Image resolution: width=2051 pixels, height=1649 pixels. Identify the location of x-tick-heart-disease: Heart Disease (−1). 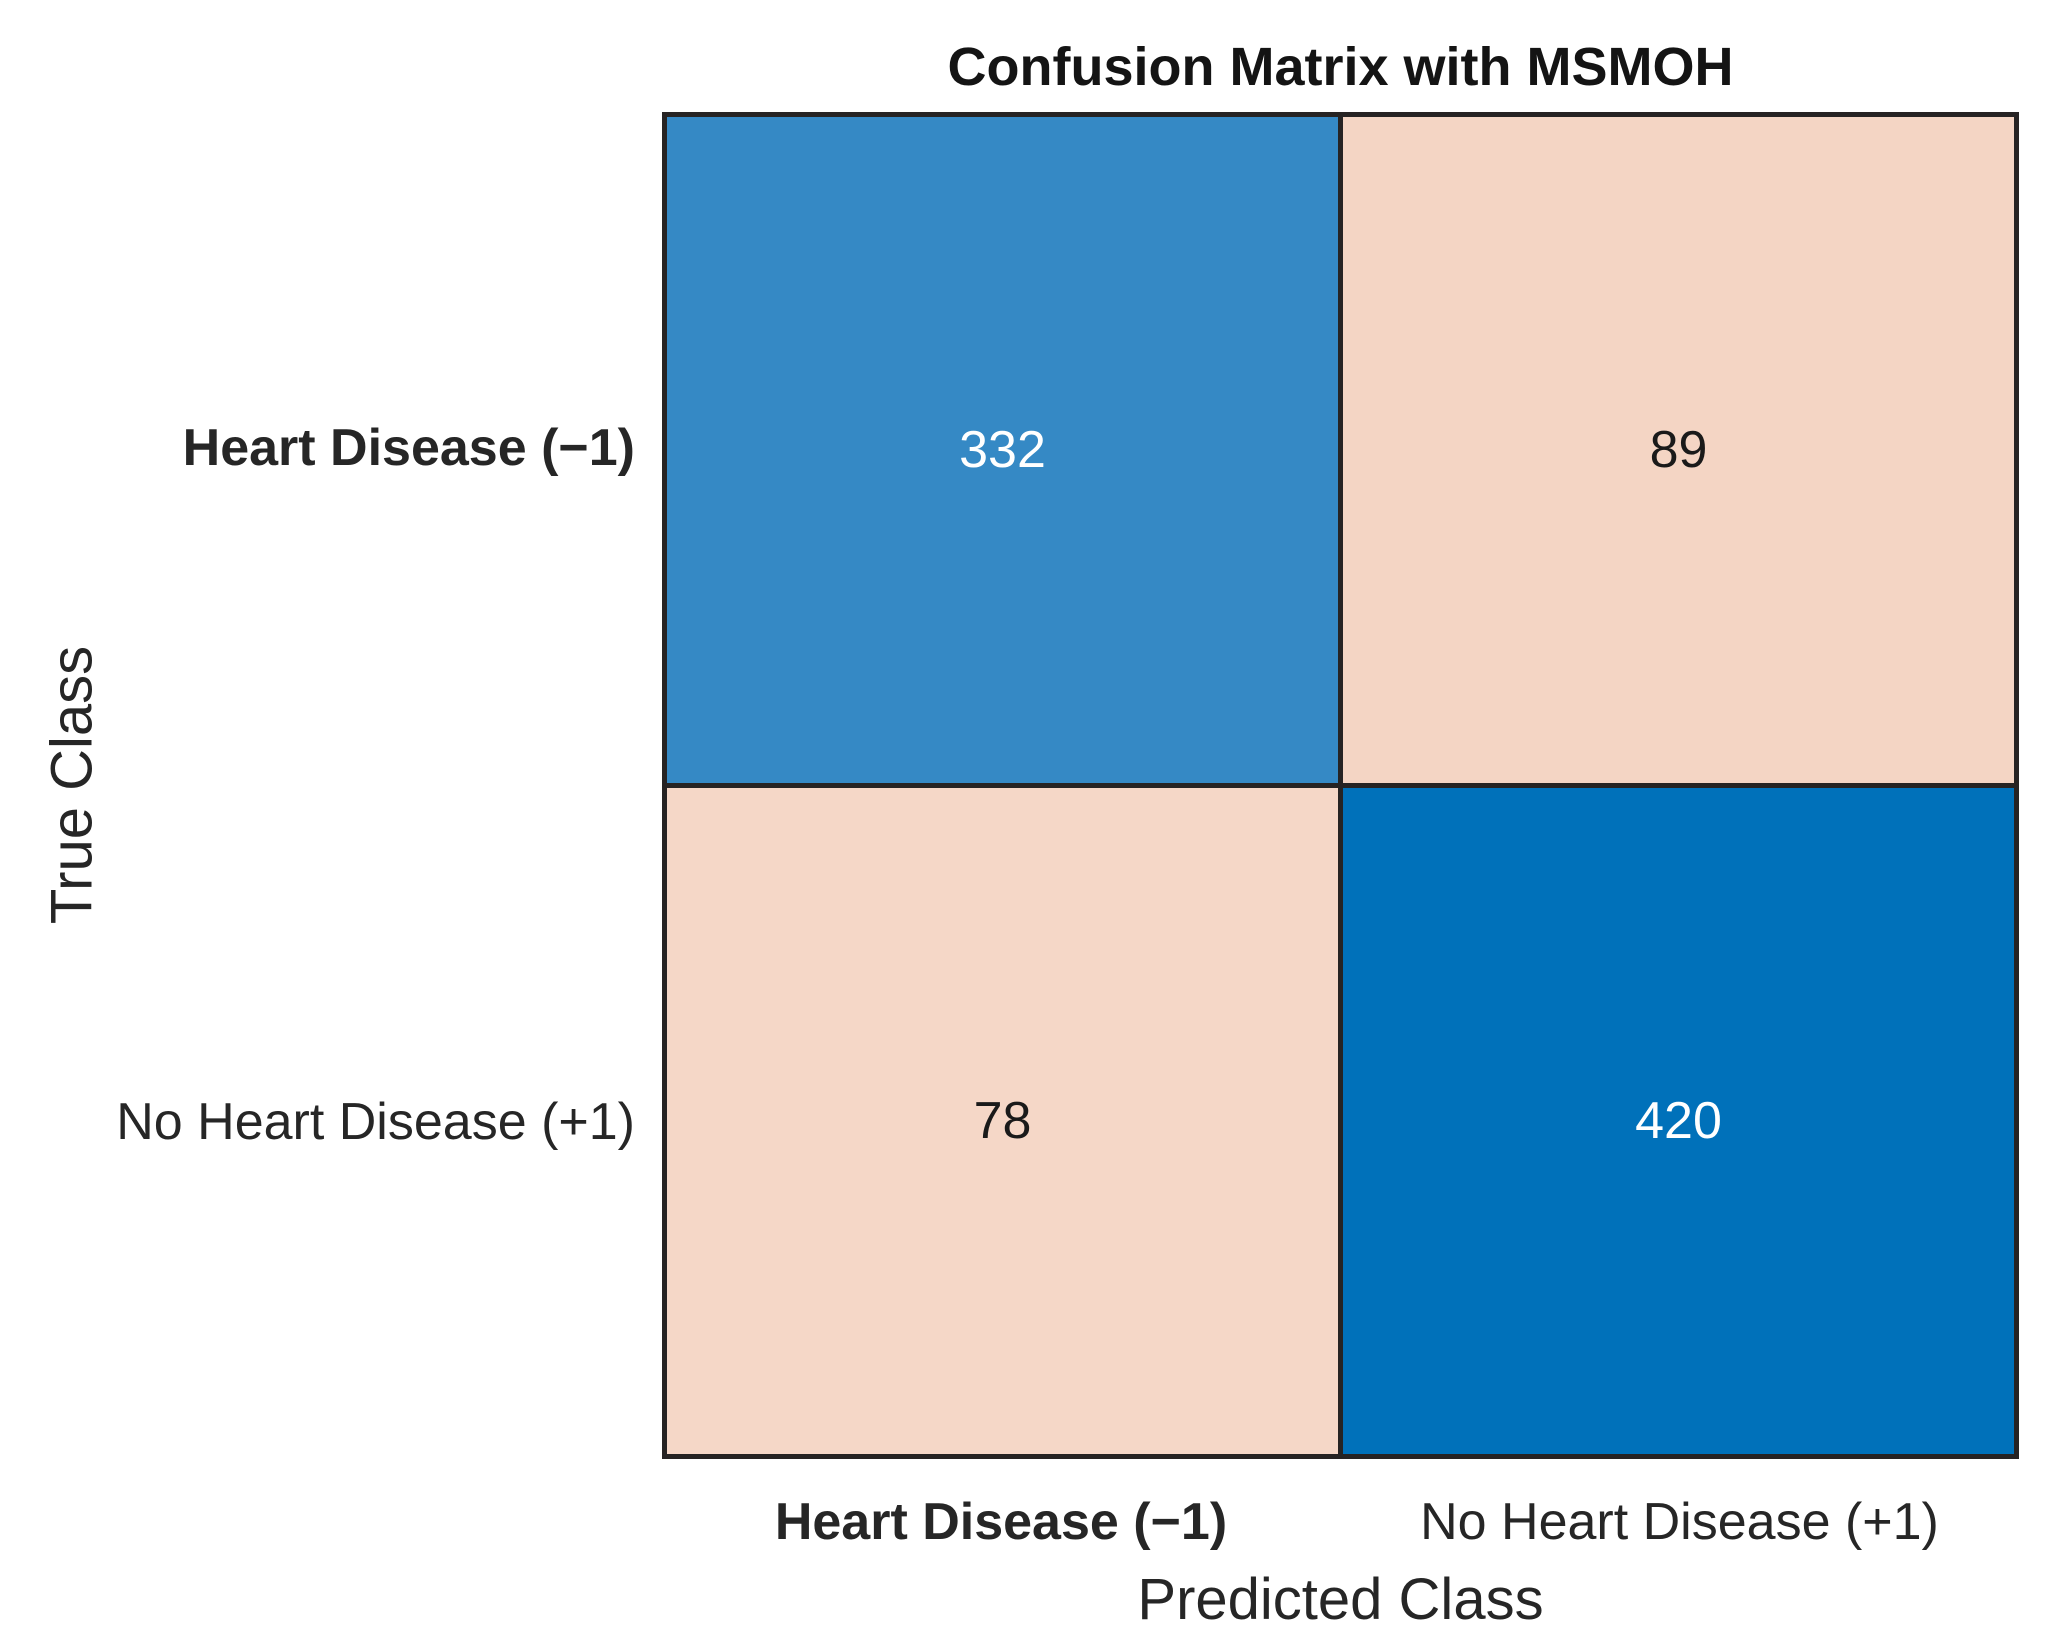
(1001, 1522).